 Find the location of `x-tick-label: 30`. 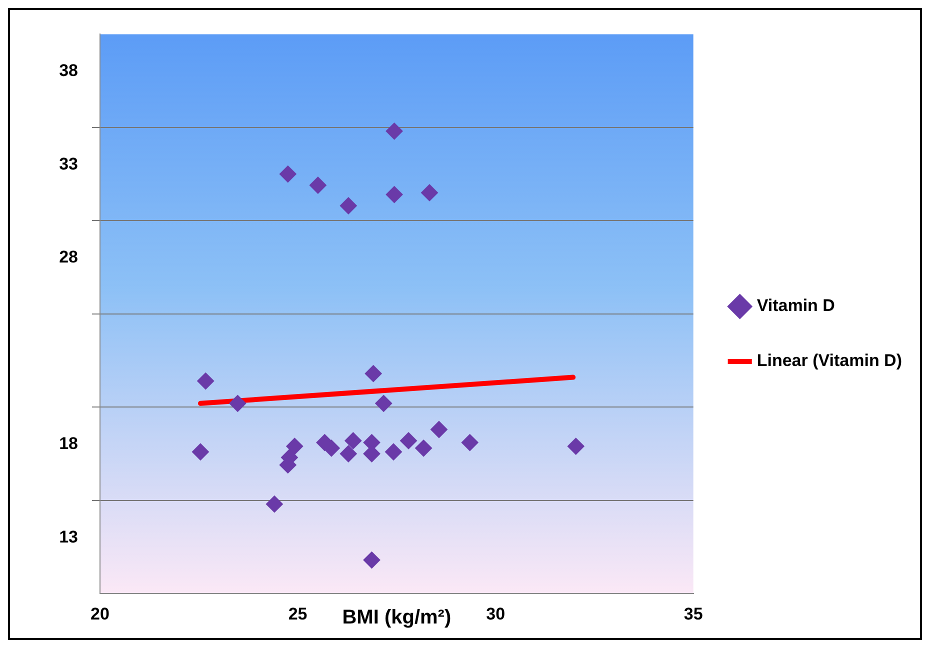

x-tick-label: 30 is located at coordinates (496, 614).